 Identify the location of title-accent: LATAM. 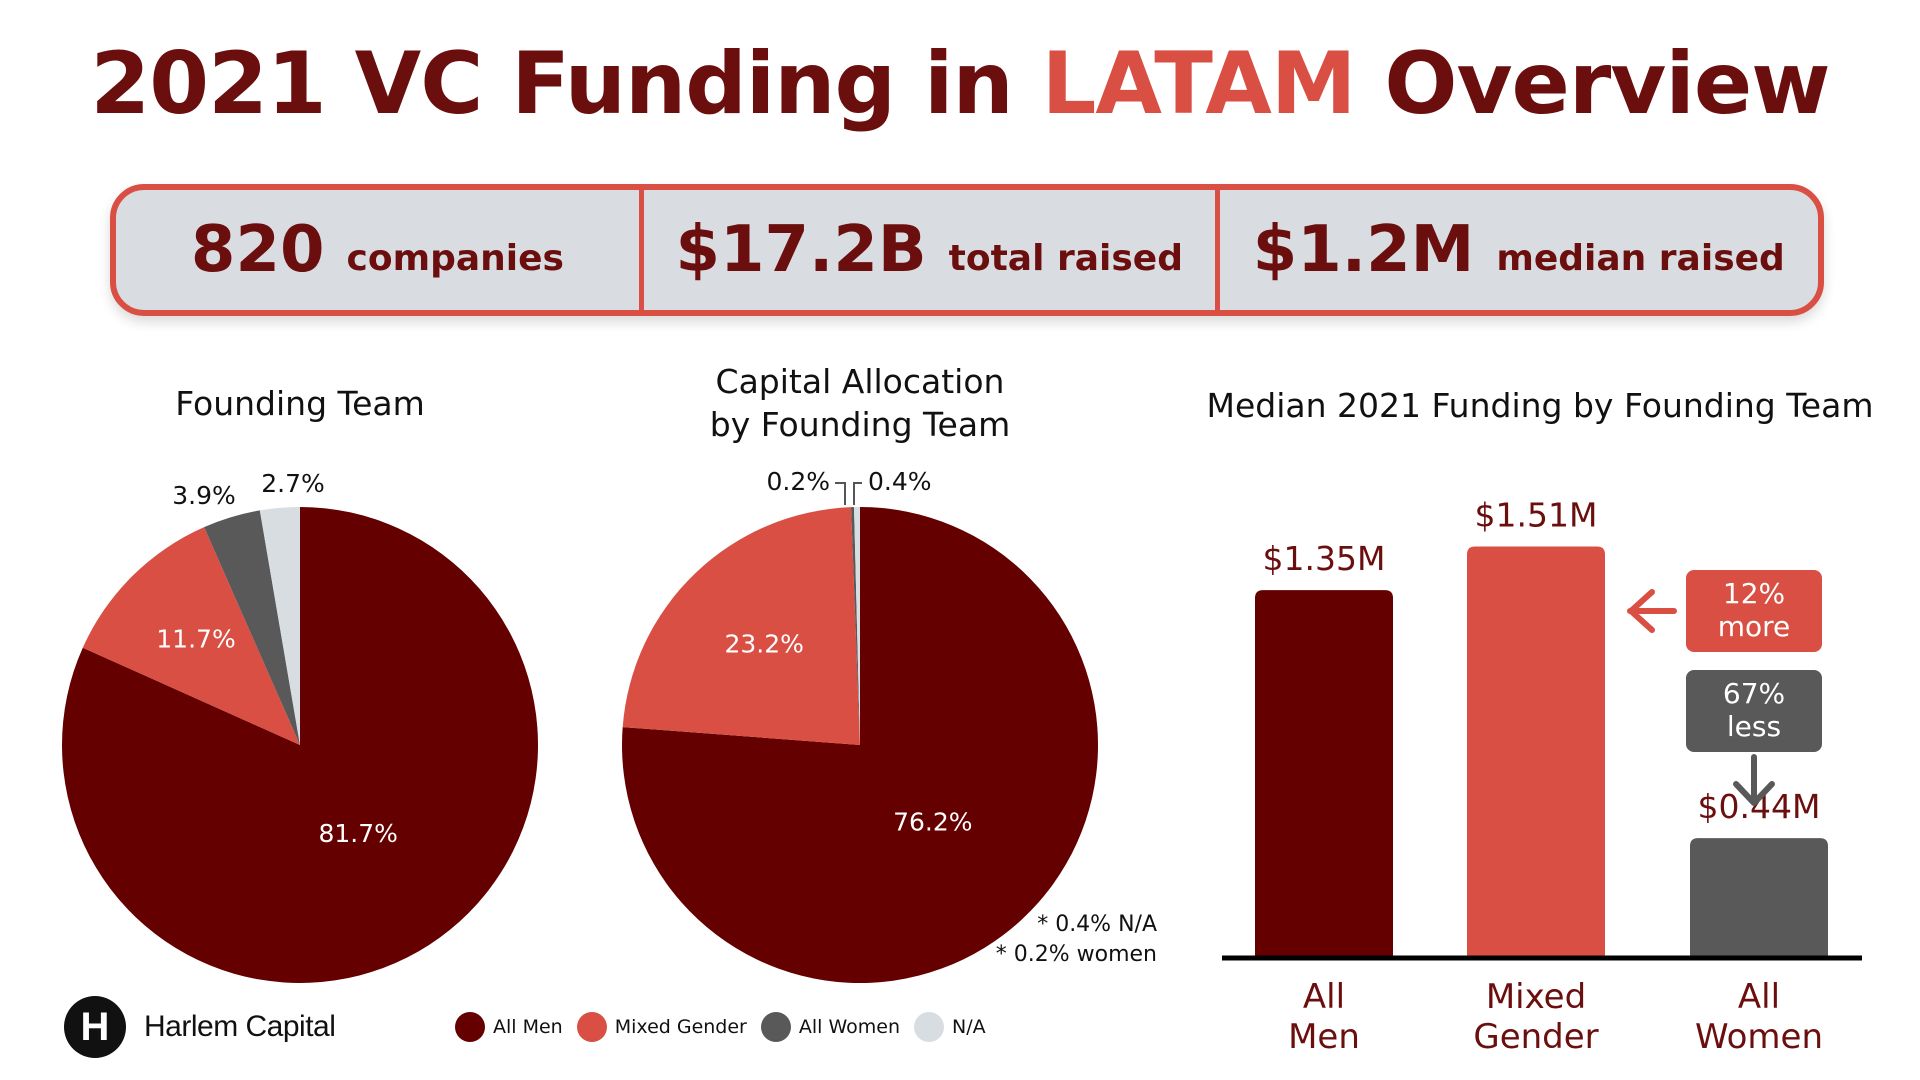
(1199, 84).